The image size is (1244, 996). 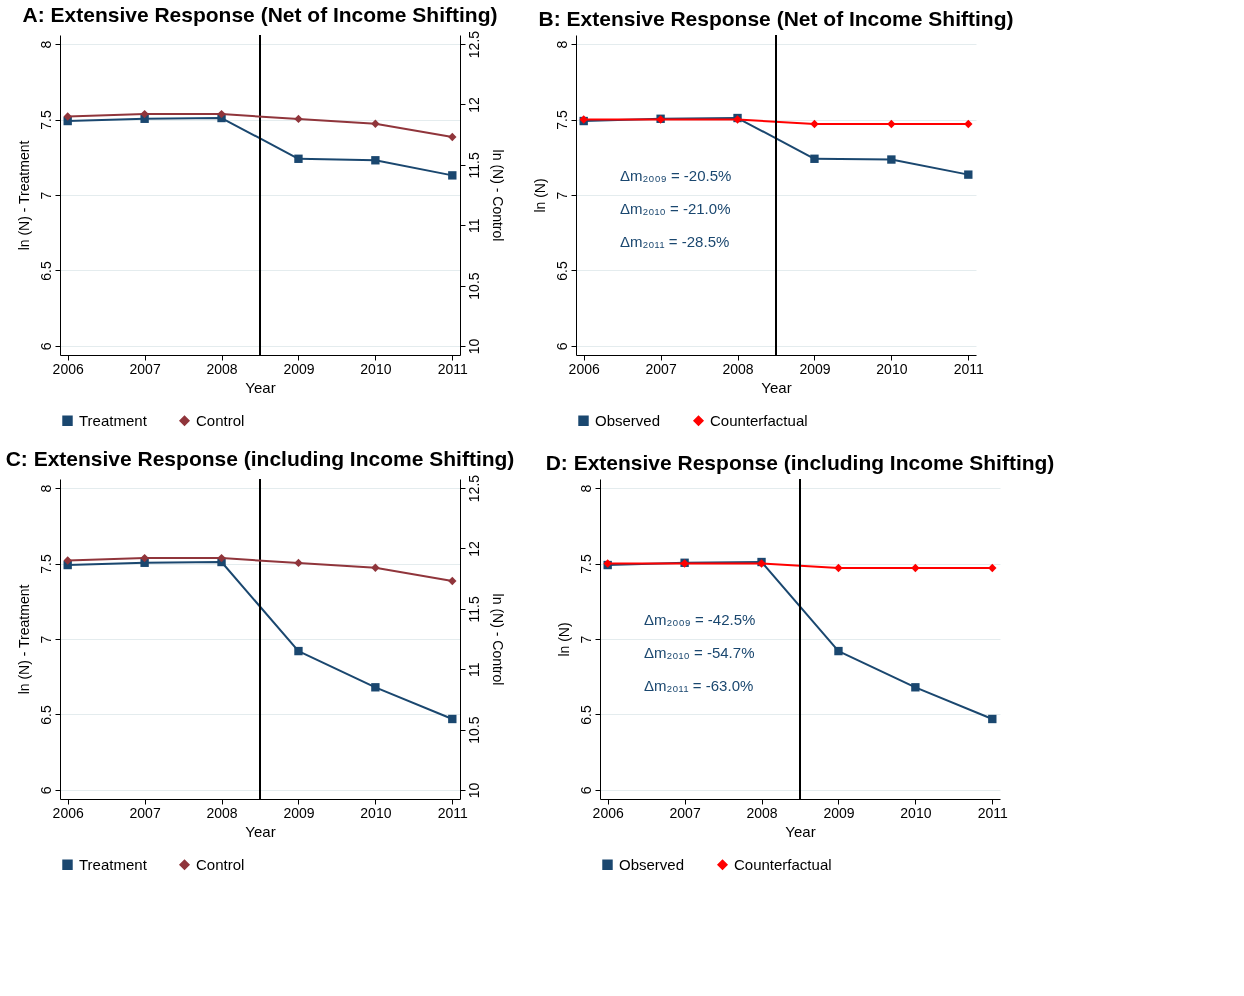 I want to click on chart-title: A: Extensive Response (Net of Income Shifting), so click(x=260, y=15).